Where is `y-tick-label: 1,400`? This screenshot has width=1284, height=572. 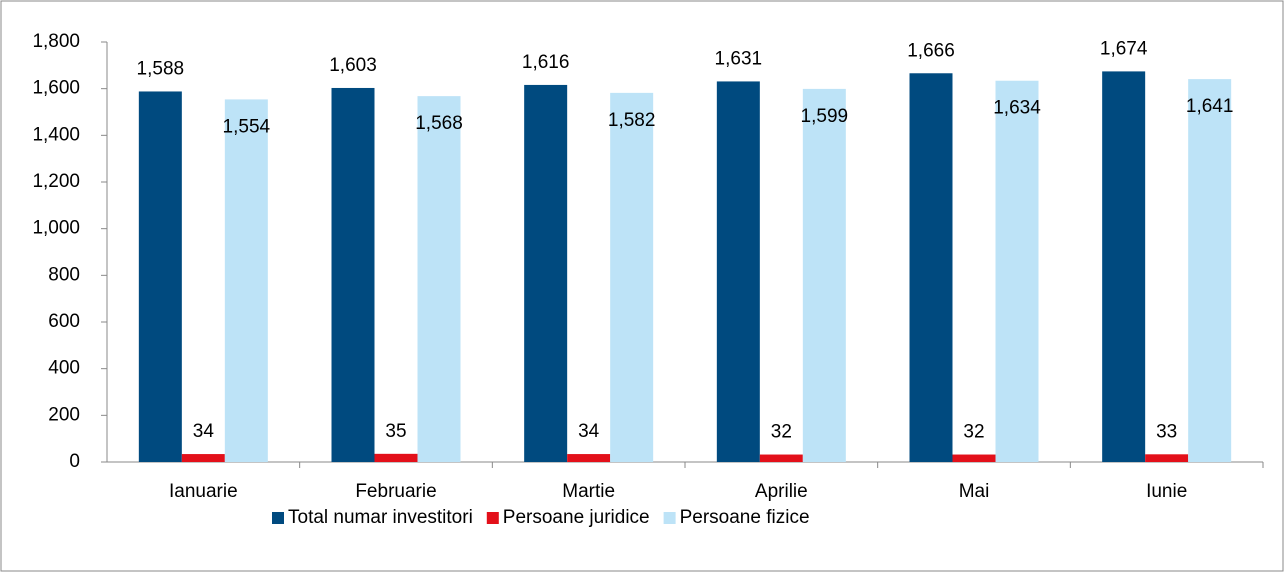
y-tick-label: 1,400 is located at coordinates (56, 134).